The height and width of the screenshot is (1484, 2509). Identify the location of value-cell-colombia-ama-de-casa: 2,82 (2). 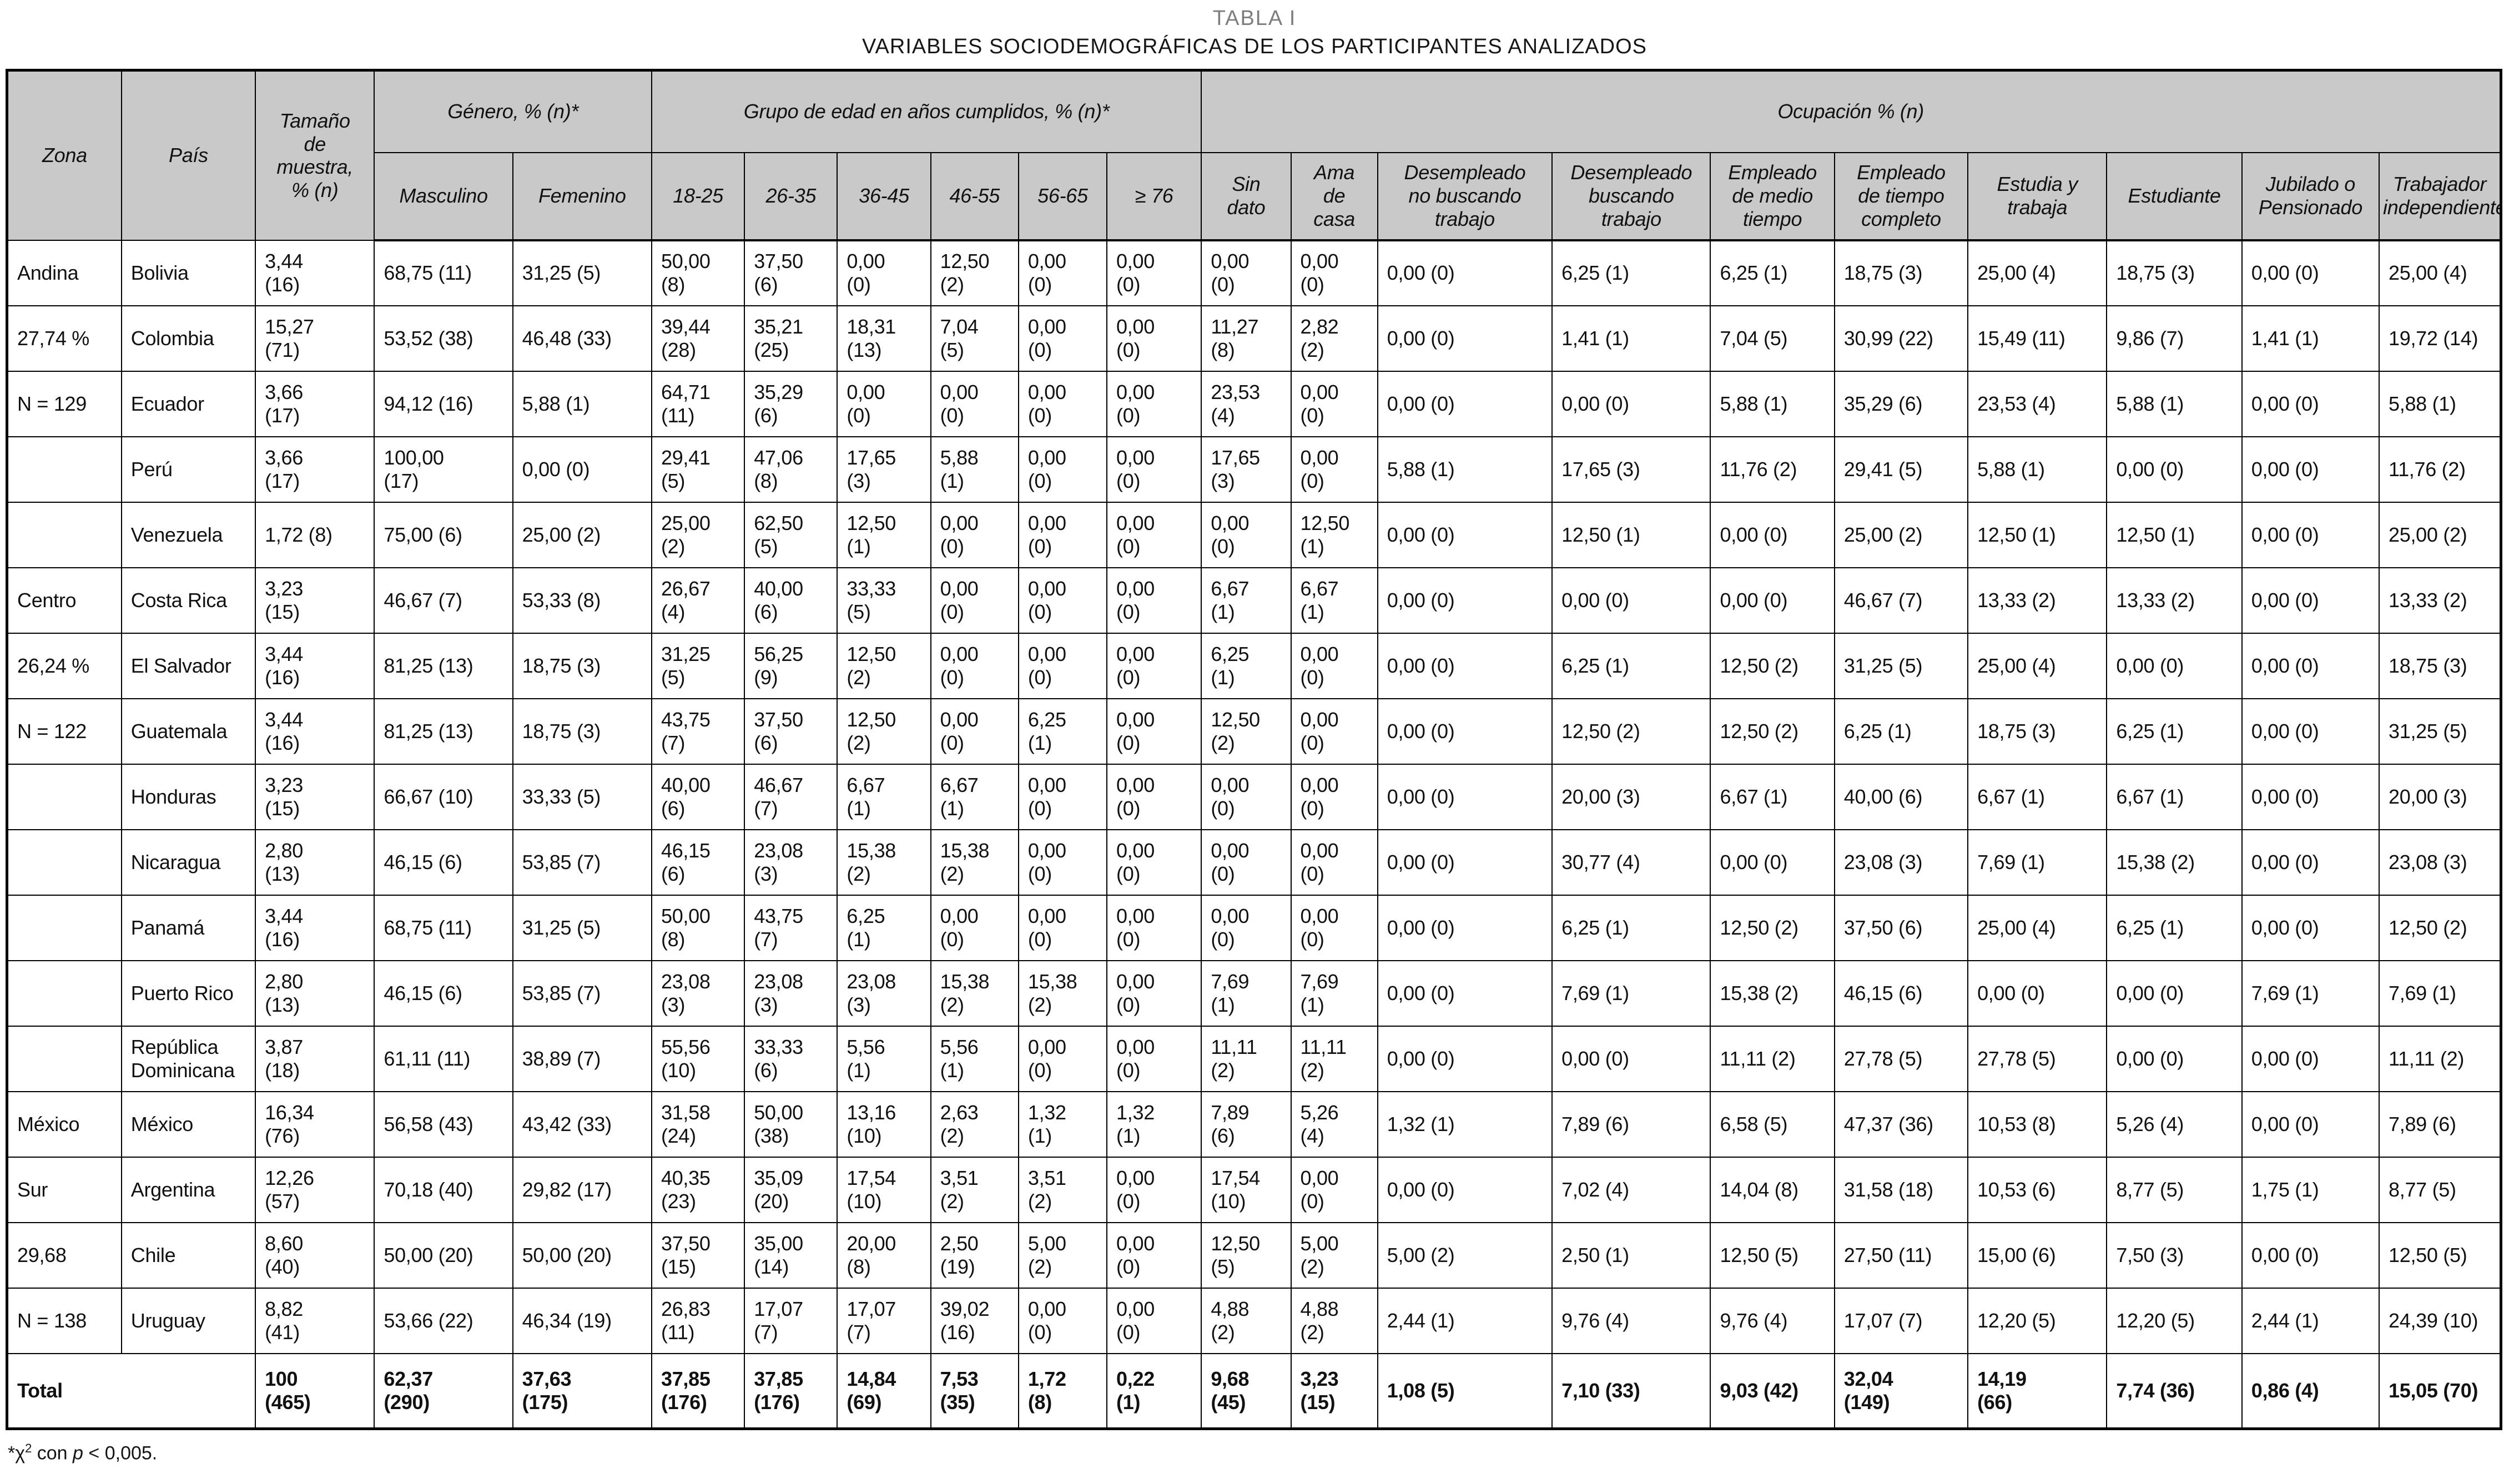
(1334, 338).